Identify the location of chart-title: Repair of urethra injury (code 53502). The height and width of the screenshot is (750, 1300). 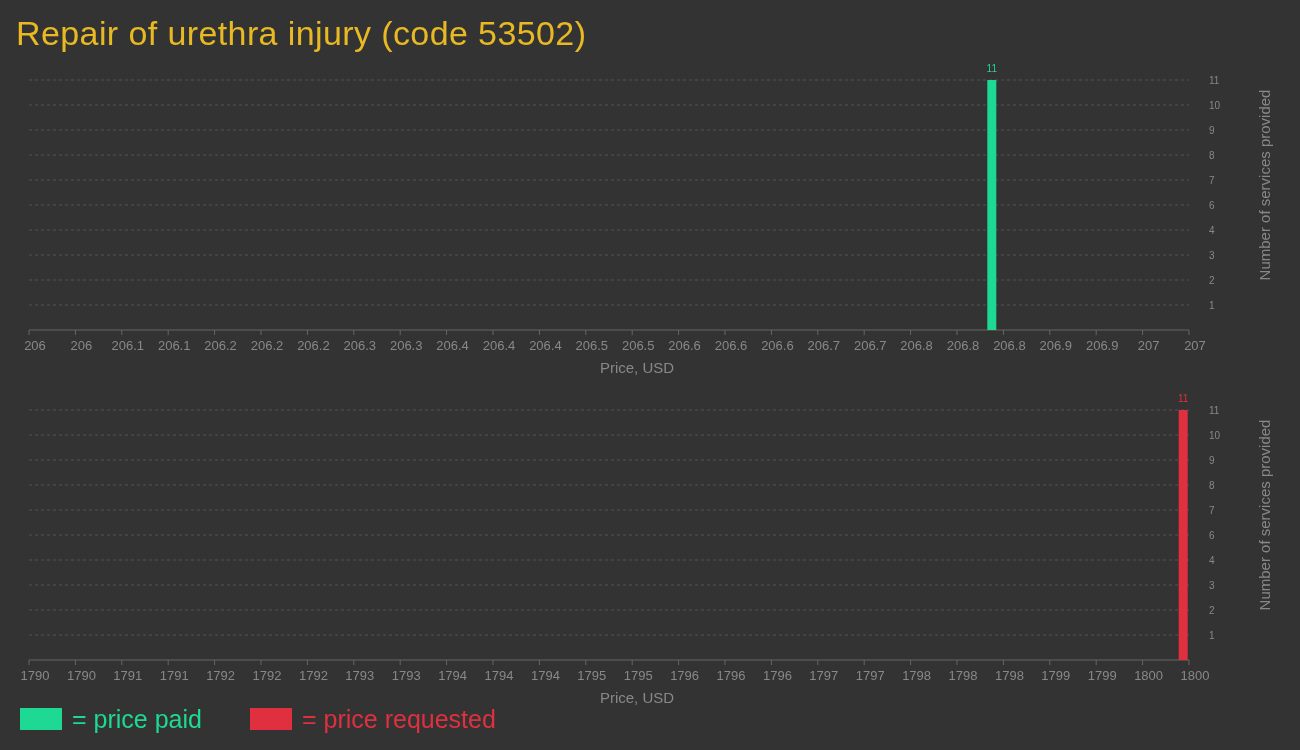
(301, 33).